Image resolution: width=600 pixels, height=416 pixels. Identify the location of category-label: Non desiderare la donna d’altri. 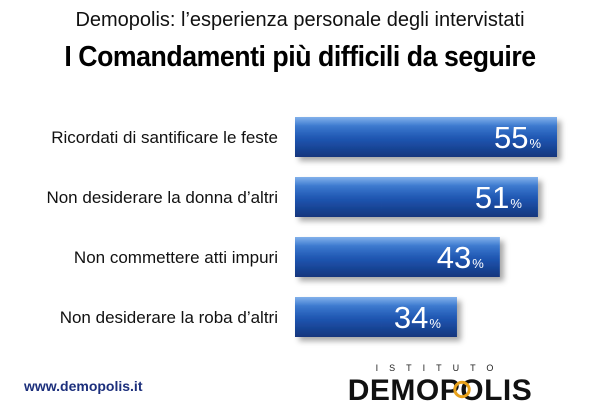
(162, 197).